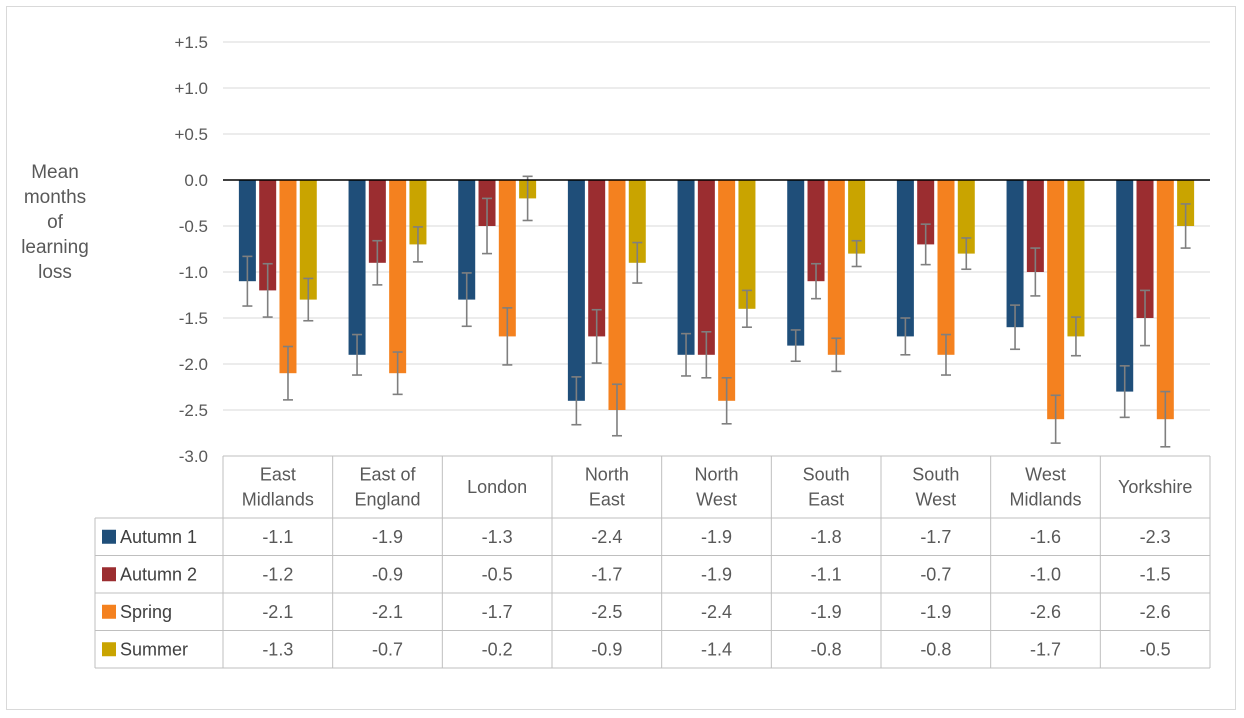 The width and height of the screenshot is (1244, 718). Describe the element at coordinates (1045, 537) in the screenshot. I see `table-value: -1.6` at that location.